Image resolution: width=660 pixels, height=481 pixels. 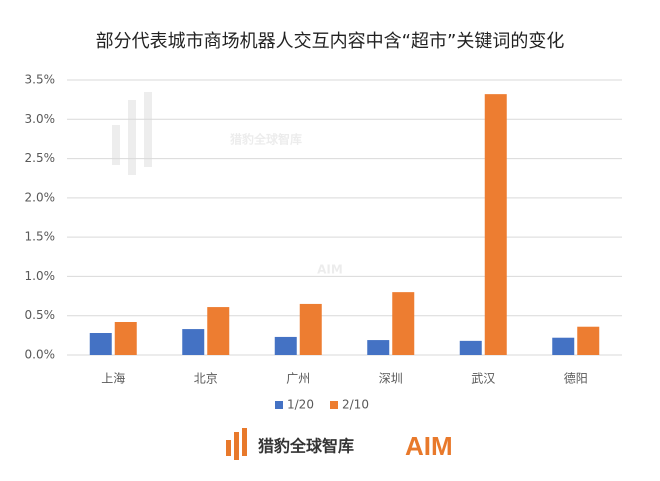 What do you see at coordinates (40, 197) in the screenshot?
I see `y-tick-label: 2.0%` at bounding box center [40, 197].